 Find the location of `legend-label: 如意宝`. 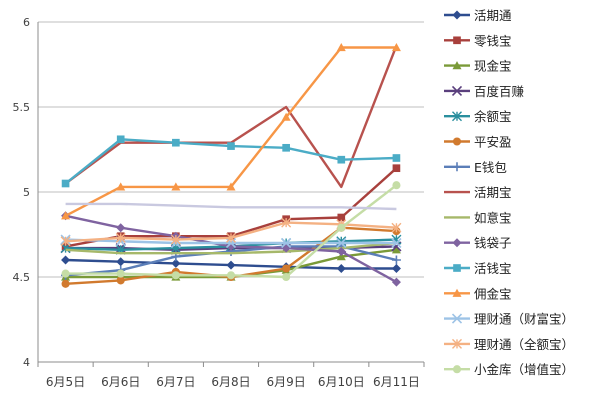

legend-label: 如意宝 is located at coordinates (493, 217).